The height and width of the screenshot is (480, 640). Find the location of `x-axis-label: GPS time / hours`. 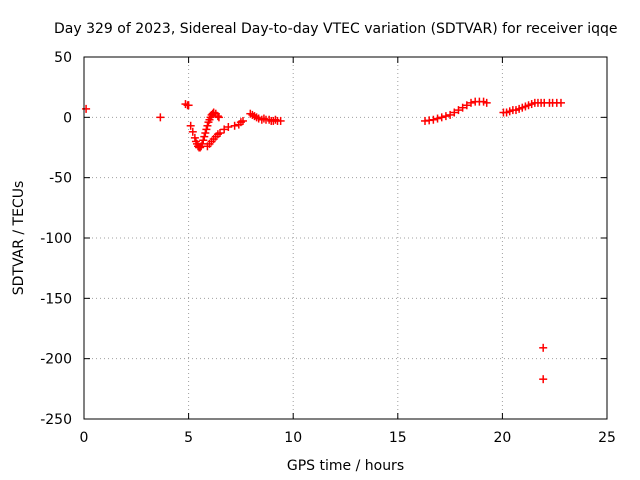

x-axis-label: GPS time / hours is located at coordinates (345, 466).